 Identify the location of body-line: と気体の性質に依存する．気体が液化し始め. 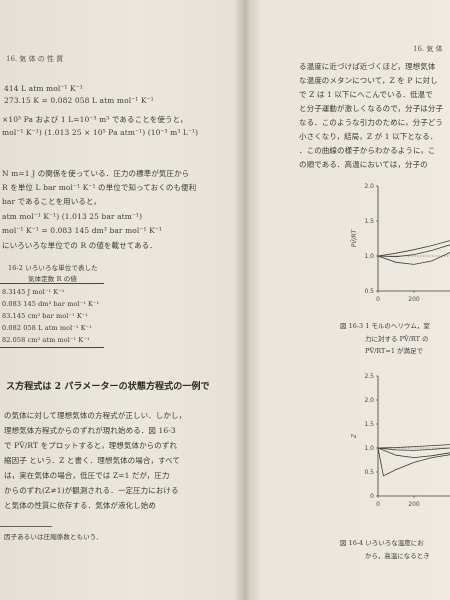
(80, 505).